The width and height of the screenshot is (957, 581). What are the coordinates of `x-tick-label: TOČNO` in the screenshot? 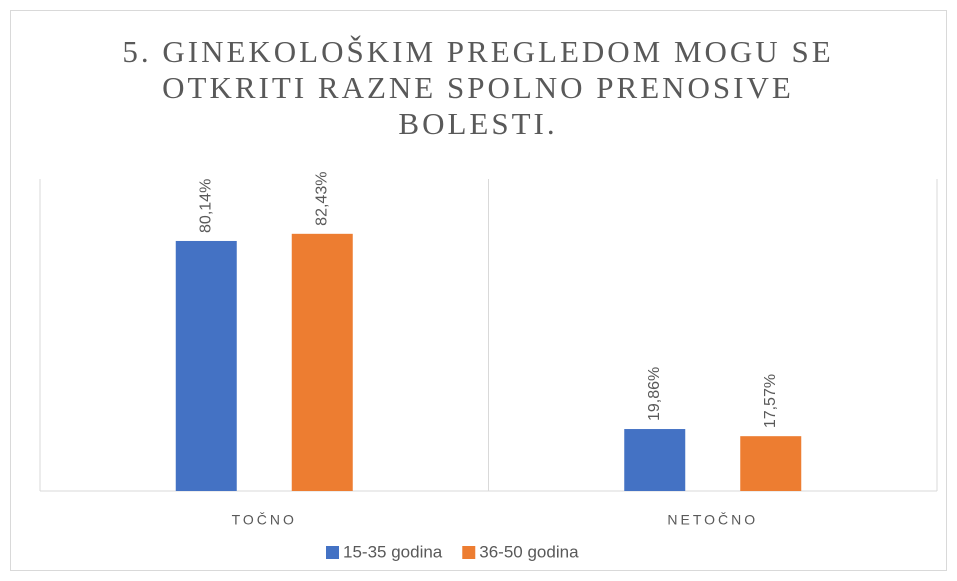 It's located at (264, 520).